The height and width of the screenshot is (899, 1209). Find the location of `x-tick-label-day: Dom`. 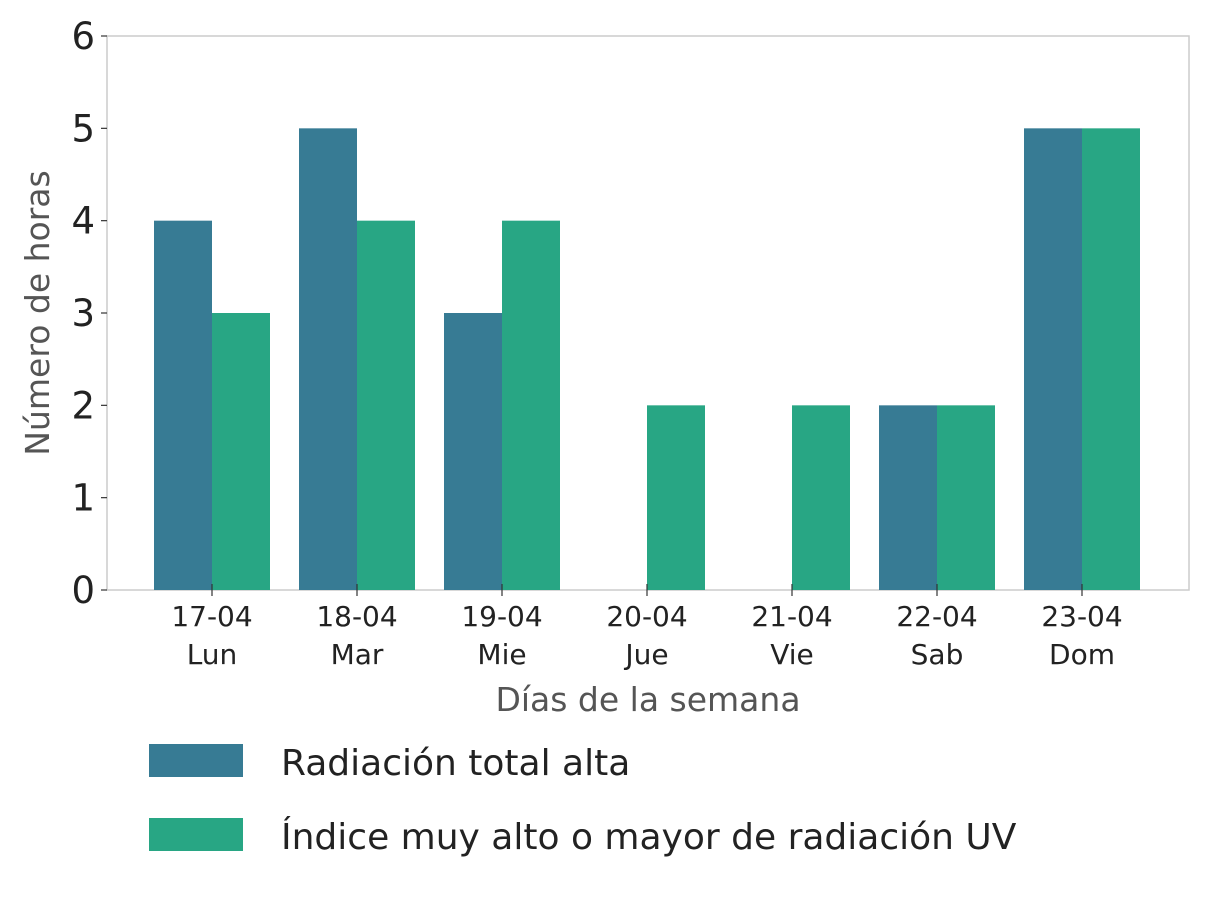

x-tick-label-day: Dom is located at coordinates (1082, 654).